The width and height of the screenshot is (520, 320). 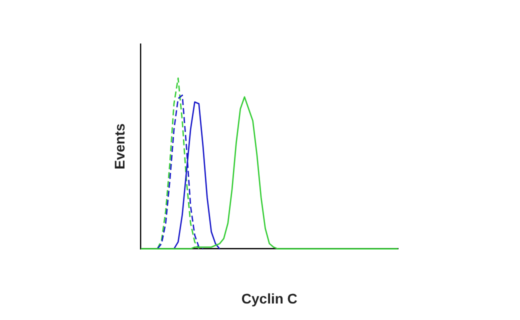 I want to click on x-axis-title: Cyclin C, so click(x=269, y=298).